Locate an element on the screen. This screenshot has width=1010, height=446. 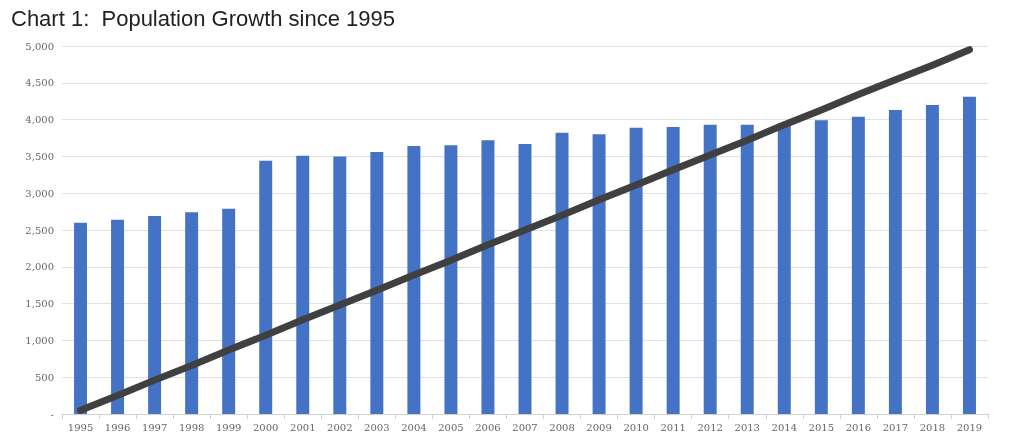
y-tick-label: 2,000 is located at coordinates (39, 267).